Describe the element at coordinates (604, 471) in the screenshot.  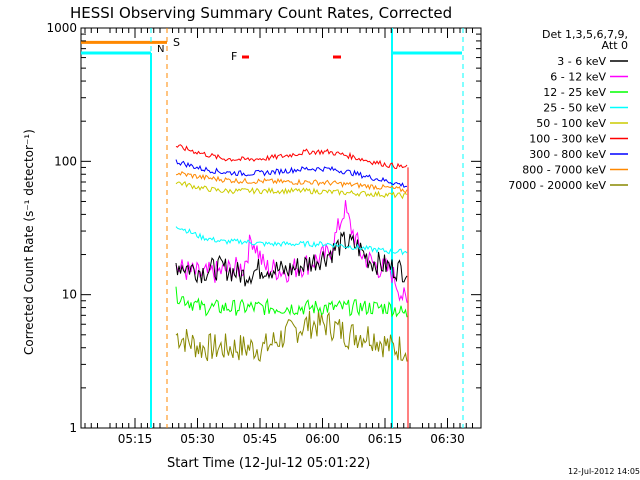
I see `footer-timestamp: 12-Jul-2012 14:05` at that location.